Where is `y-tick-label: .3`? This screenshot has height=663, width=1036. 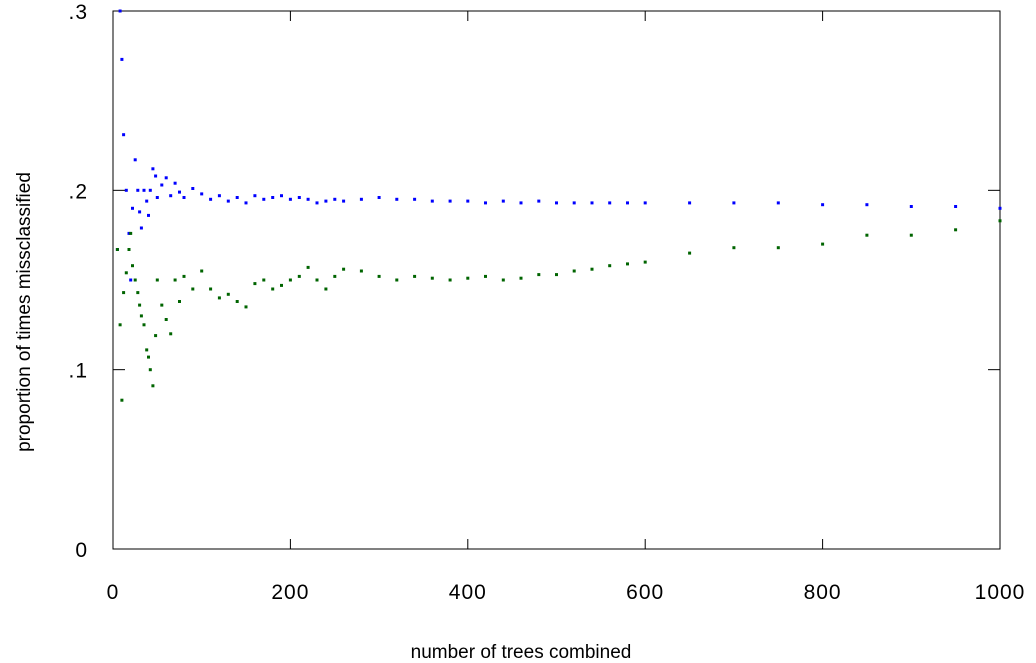
y-tick-label: .3 is located at coordinates (78, 12).